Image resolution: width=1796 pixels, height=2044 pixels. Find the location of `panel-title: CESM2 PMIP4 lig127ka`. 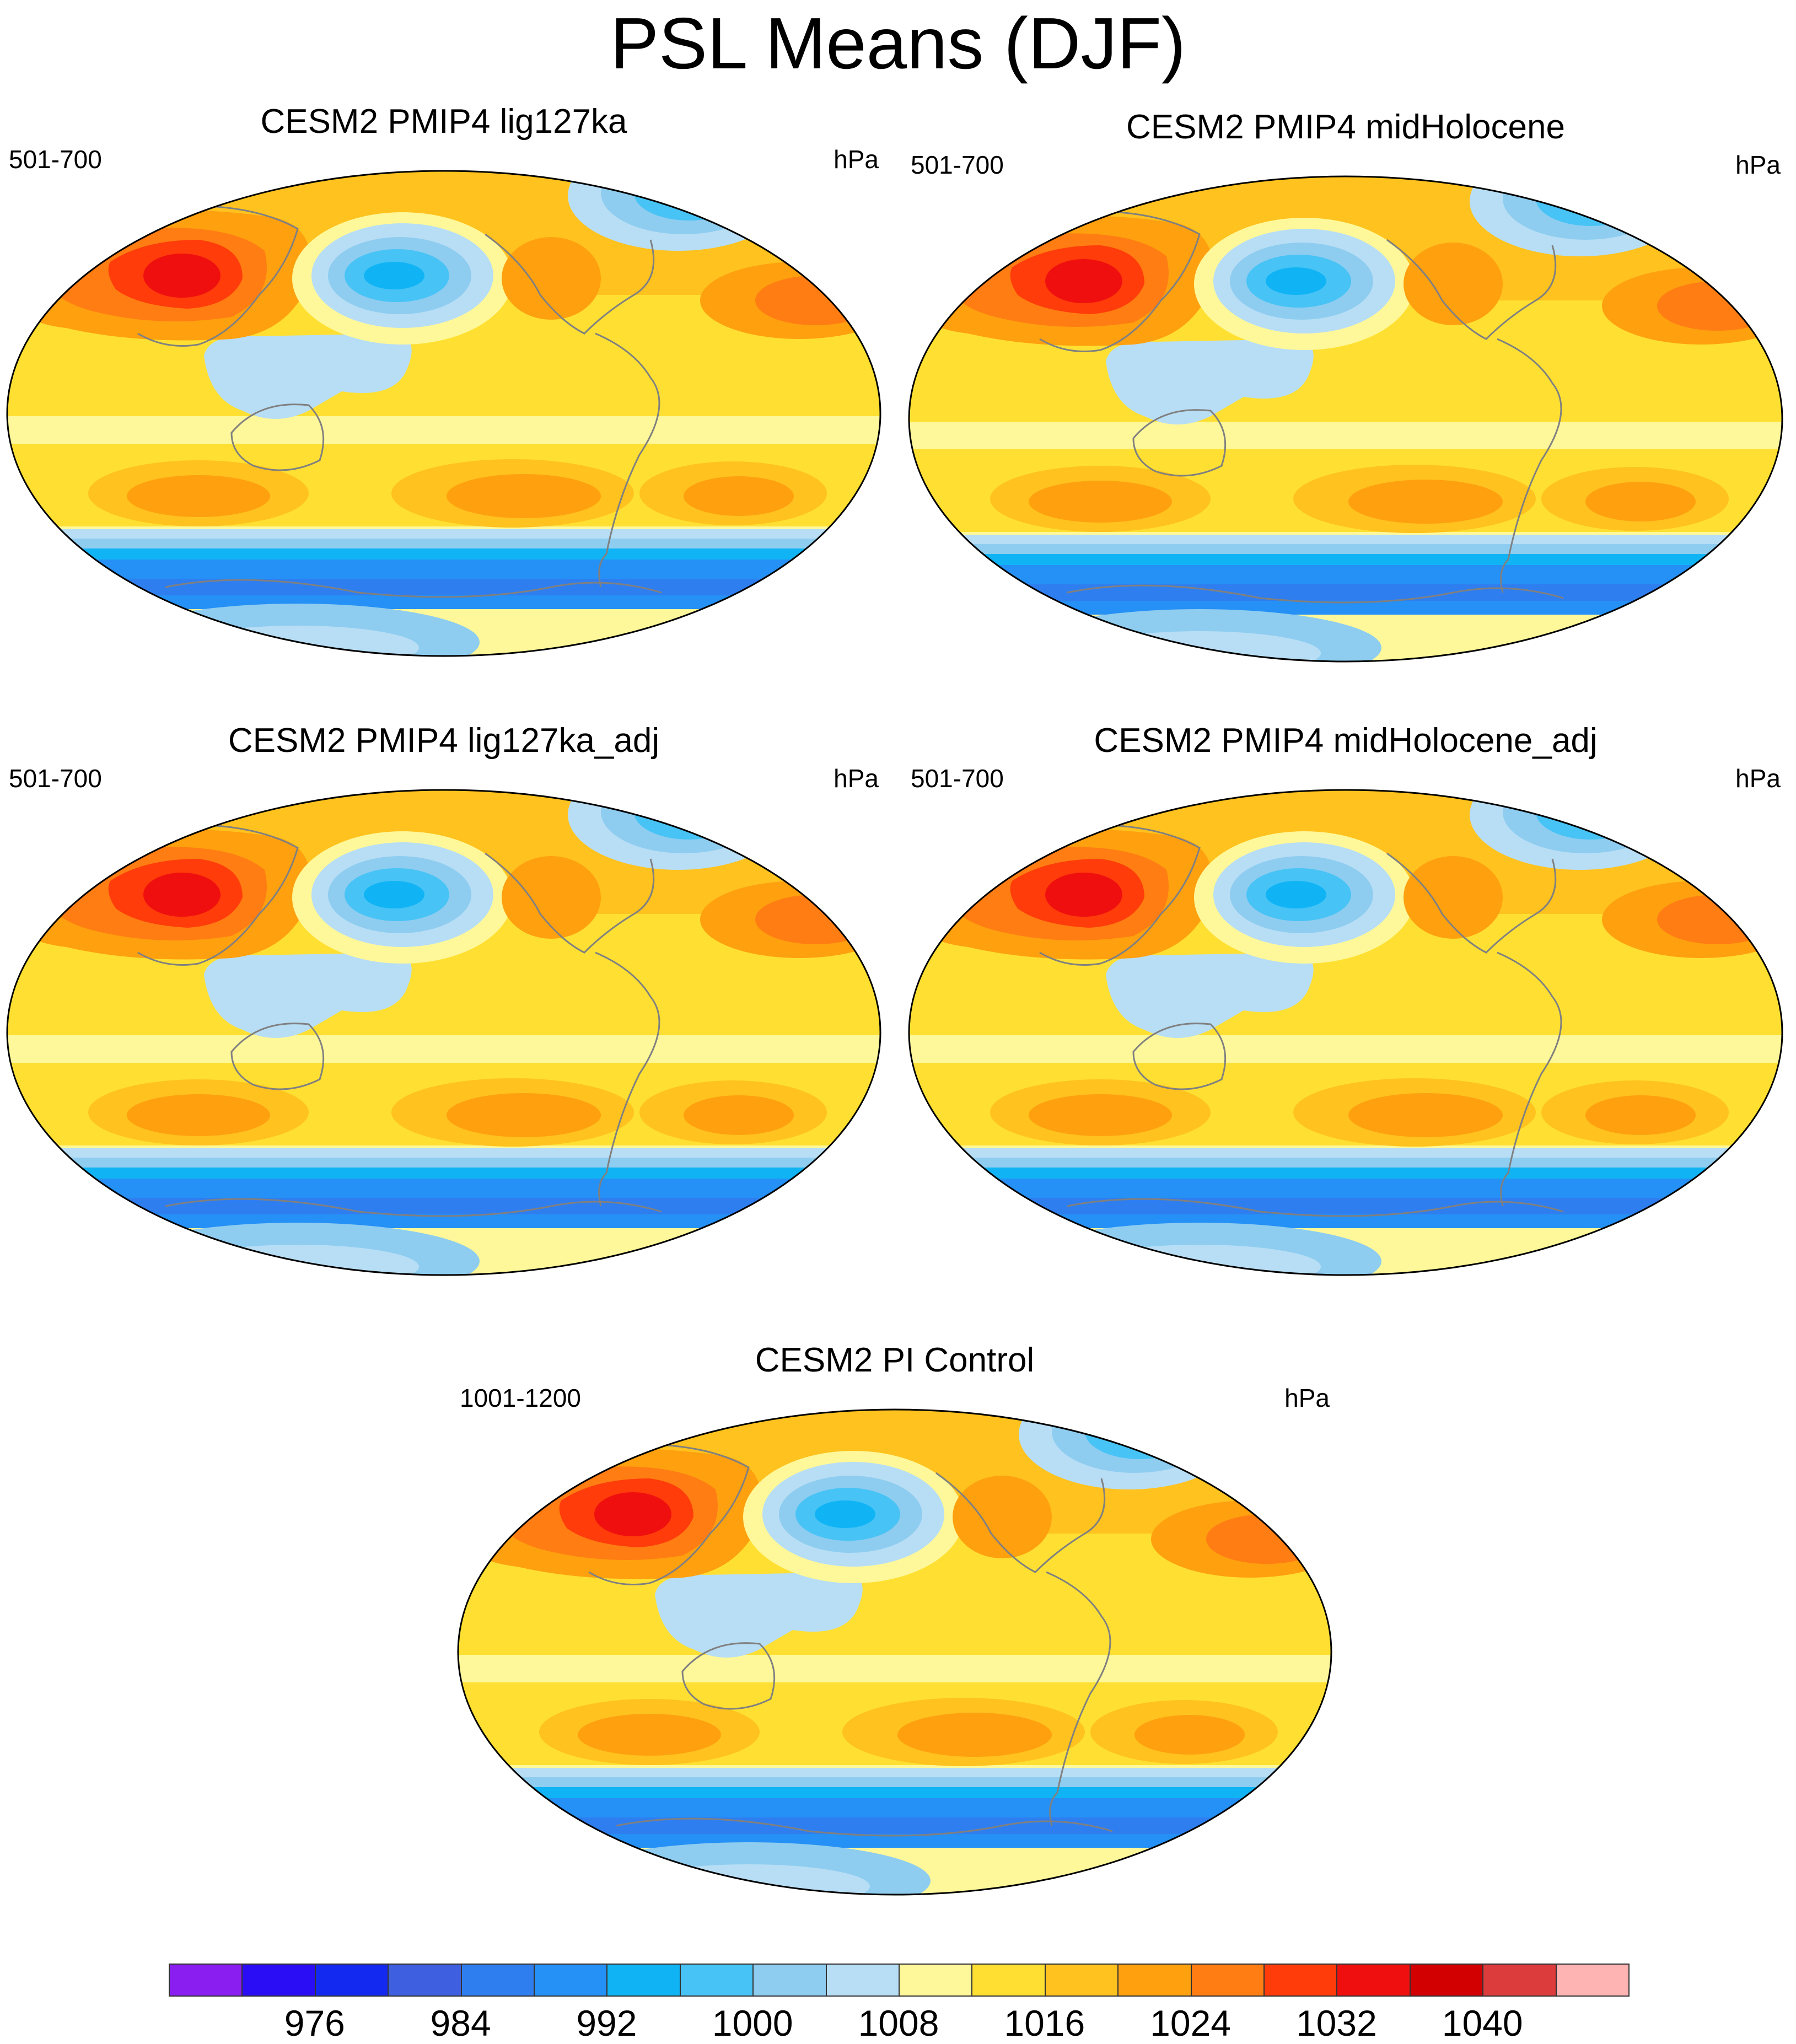

panel-title: CESM2 PMIP4 lig127ka is located at coordinates (444, 122).